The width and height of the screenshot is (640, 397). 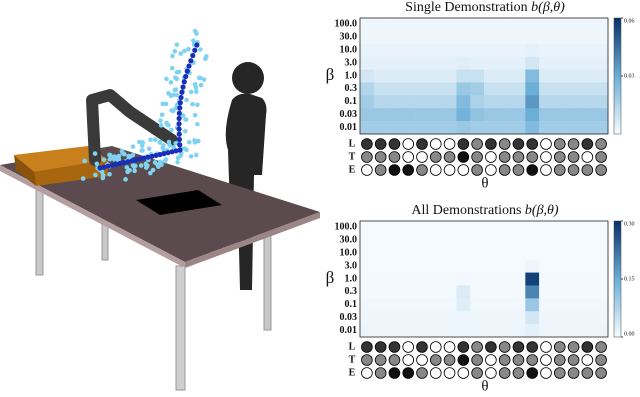 What do you see at coordinates (248, 78) in the screenshot?
I see `person-head` at bounding box center [248, 78].